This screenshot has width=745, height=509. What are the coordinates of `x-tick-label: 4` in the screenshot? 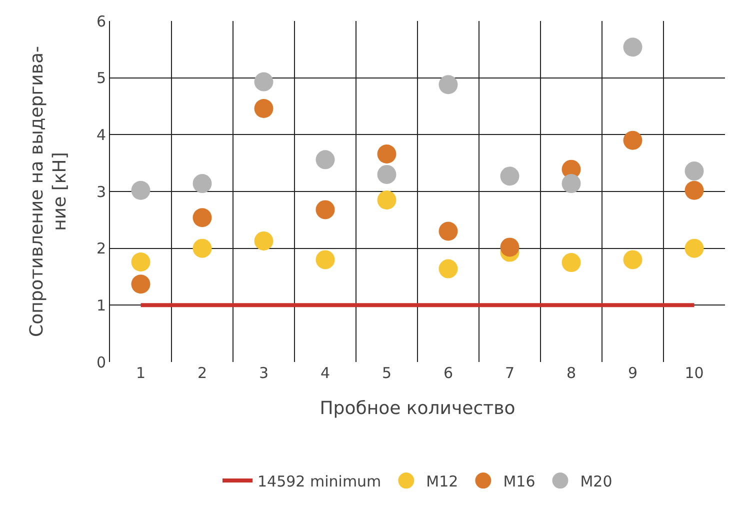 It's located at (325, 373).